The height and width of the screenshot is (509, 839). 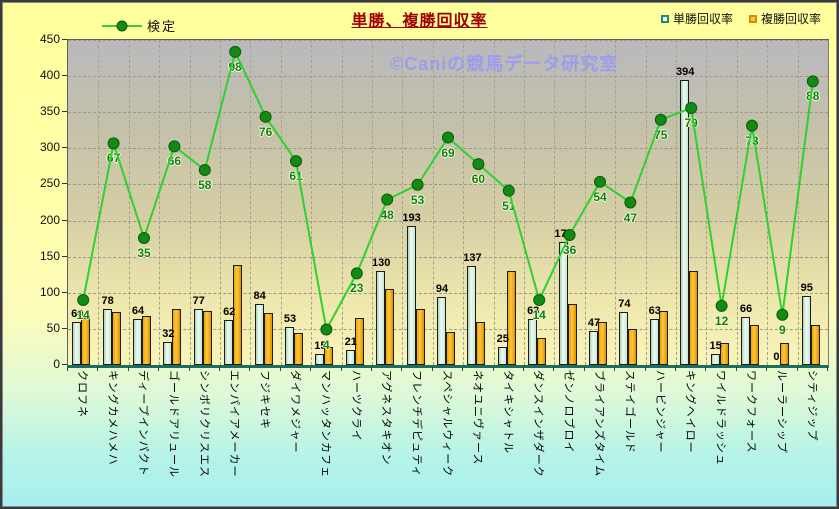 What do you see at coordinates (326, 344) in the screenshot?
I see `line-value-label: 4` at bounding box center [326, 344].